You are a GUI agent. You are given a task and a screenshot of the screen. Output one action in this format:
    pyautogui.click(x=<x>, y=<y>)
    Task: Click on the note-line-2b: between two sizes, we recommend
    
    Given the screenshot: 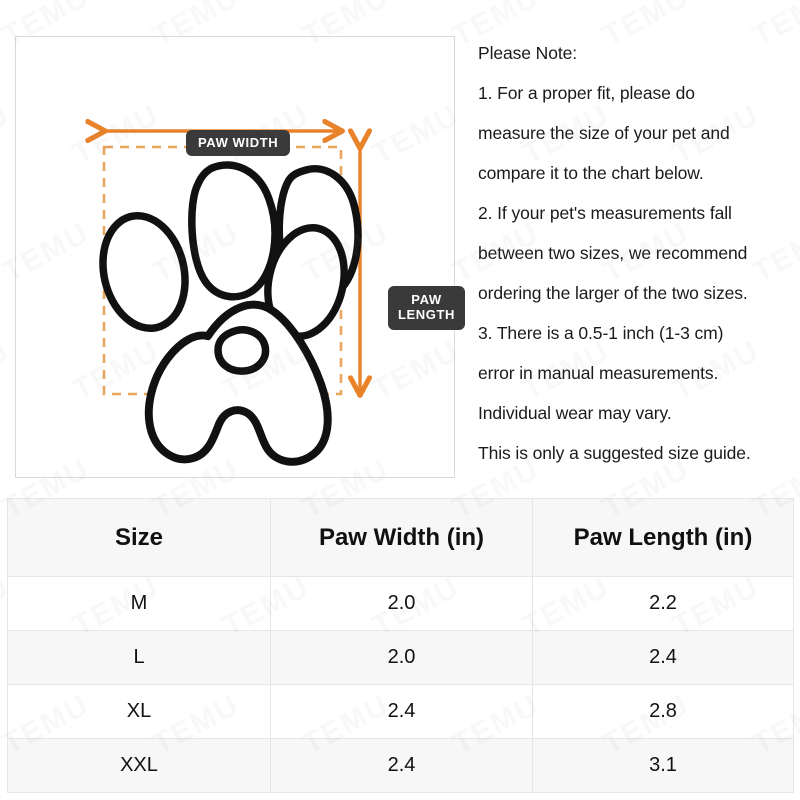 What is the action you would take?
    pyautogui.click(x=613, y=253)
    